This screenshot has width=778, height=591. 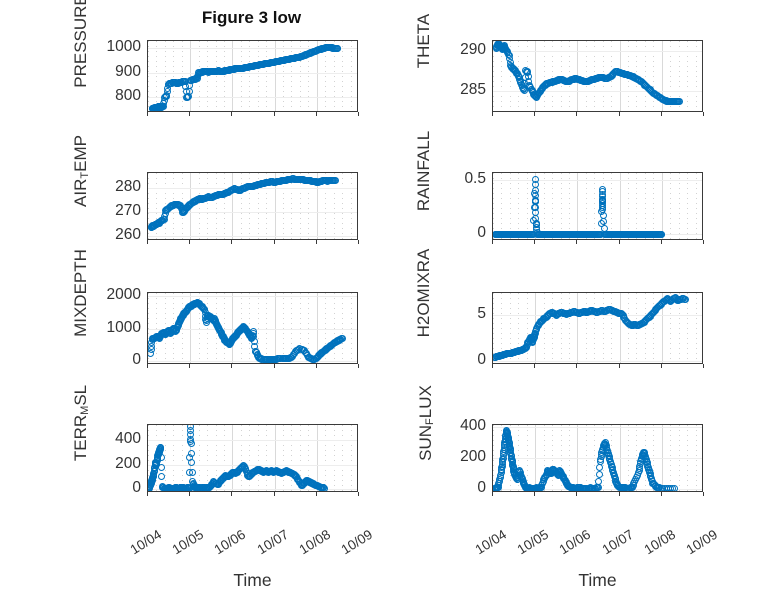 I want to click on y-tick-label: 5, so click(x=481, y=314).